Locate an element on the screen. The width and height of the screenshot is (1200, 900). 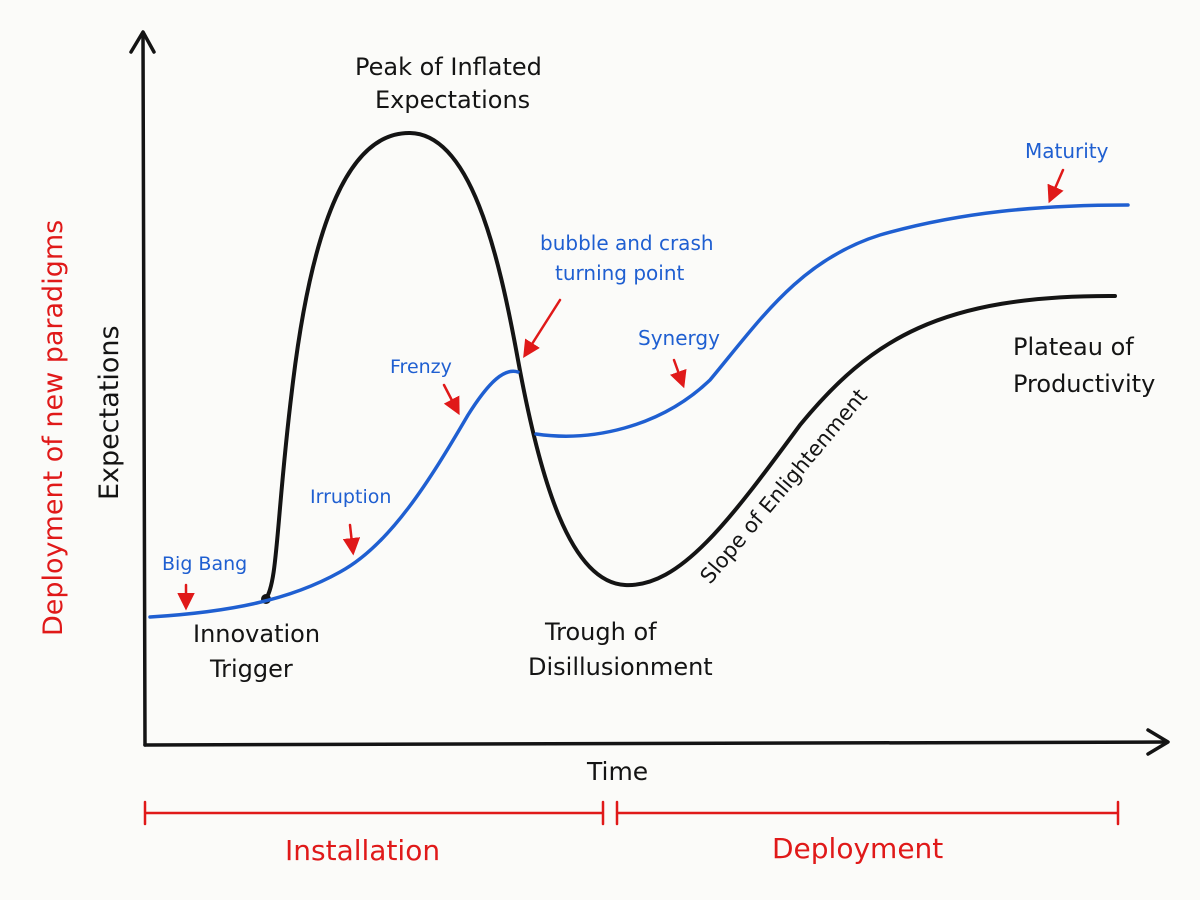
trough-label-line1: Trough of is located at coordinates (600, 632).